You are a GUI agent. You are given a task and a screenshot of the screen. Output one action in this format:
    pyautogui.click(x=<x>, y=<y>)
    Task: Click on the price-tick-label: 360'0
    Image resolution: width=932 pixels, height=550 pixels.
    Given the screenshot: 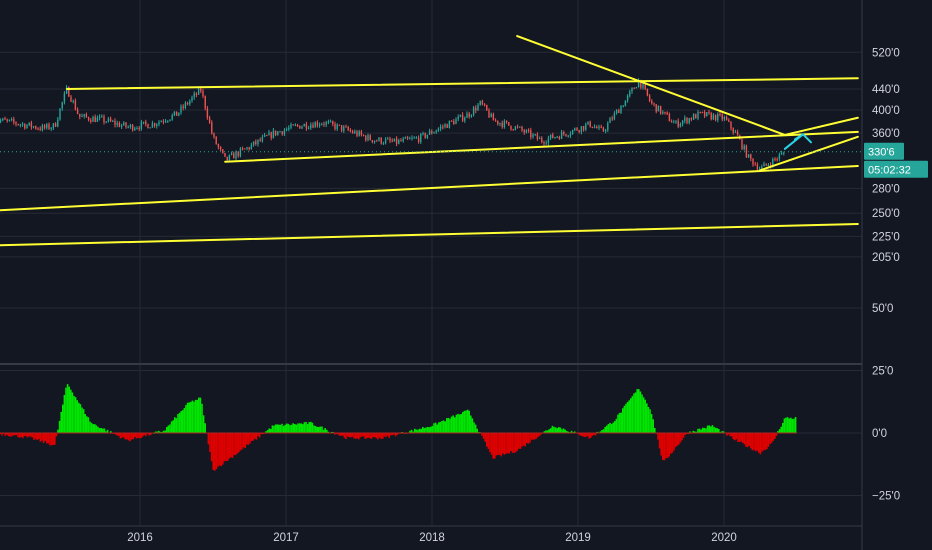 What is the action you would take?
    pyautogui.click(x=886, y=134)
    